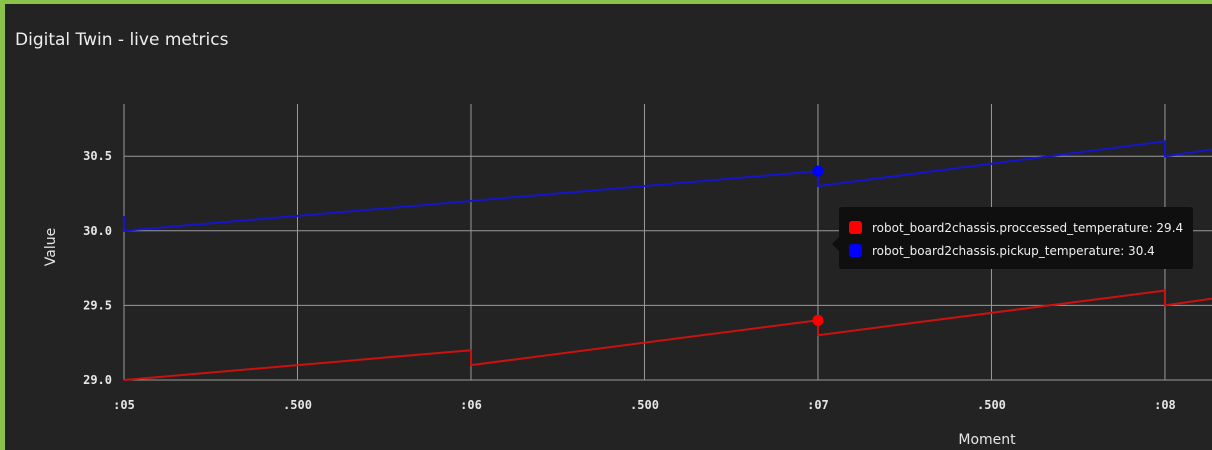  What do you see at coordinates (855, 227) in the screenshot?
I see `series-swatch-red` at bounding box center [855, 227].